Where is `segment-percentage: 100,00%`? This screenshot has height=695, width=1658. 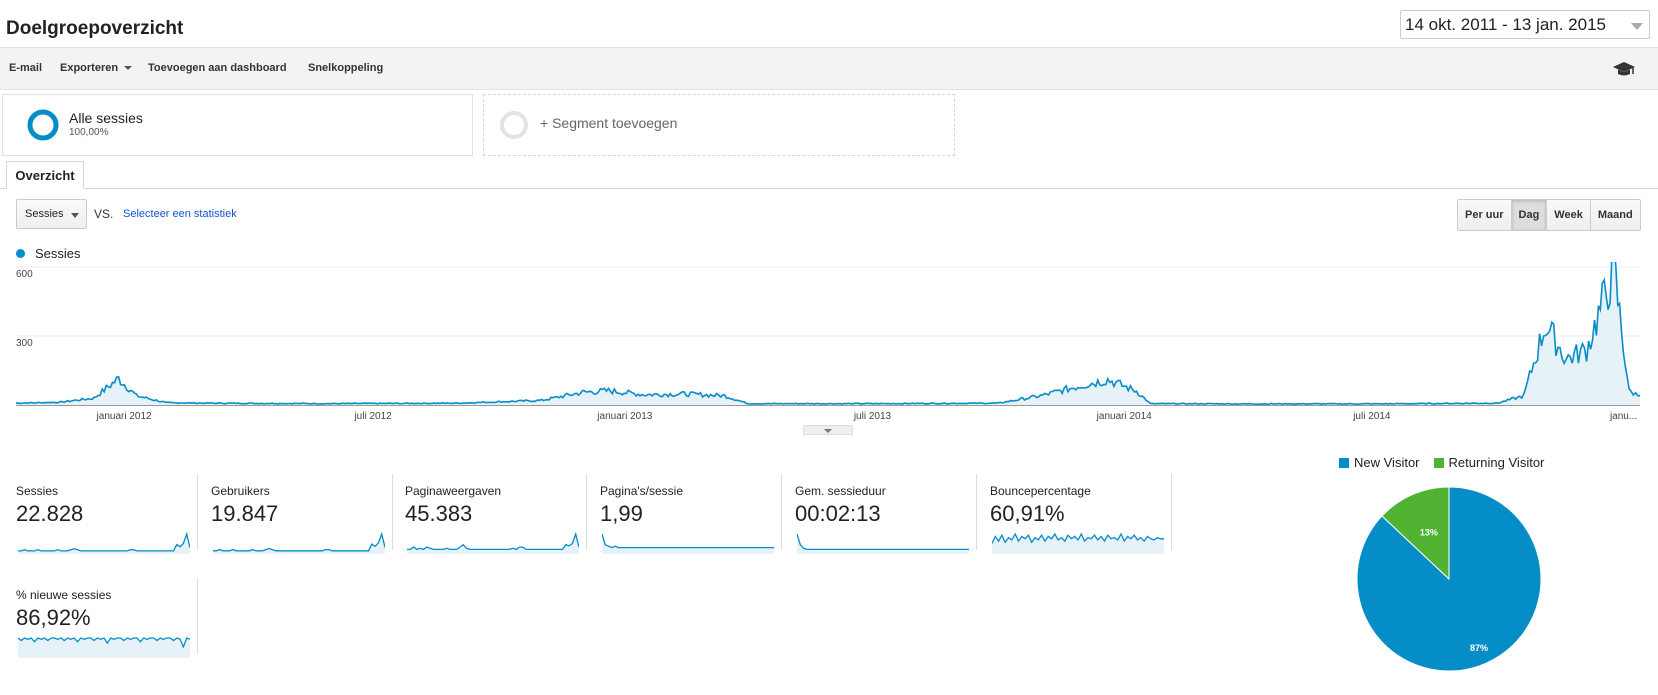 segment-percentage: 100,00% is located at coordinates (89, 132).